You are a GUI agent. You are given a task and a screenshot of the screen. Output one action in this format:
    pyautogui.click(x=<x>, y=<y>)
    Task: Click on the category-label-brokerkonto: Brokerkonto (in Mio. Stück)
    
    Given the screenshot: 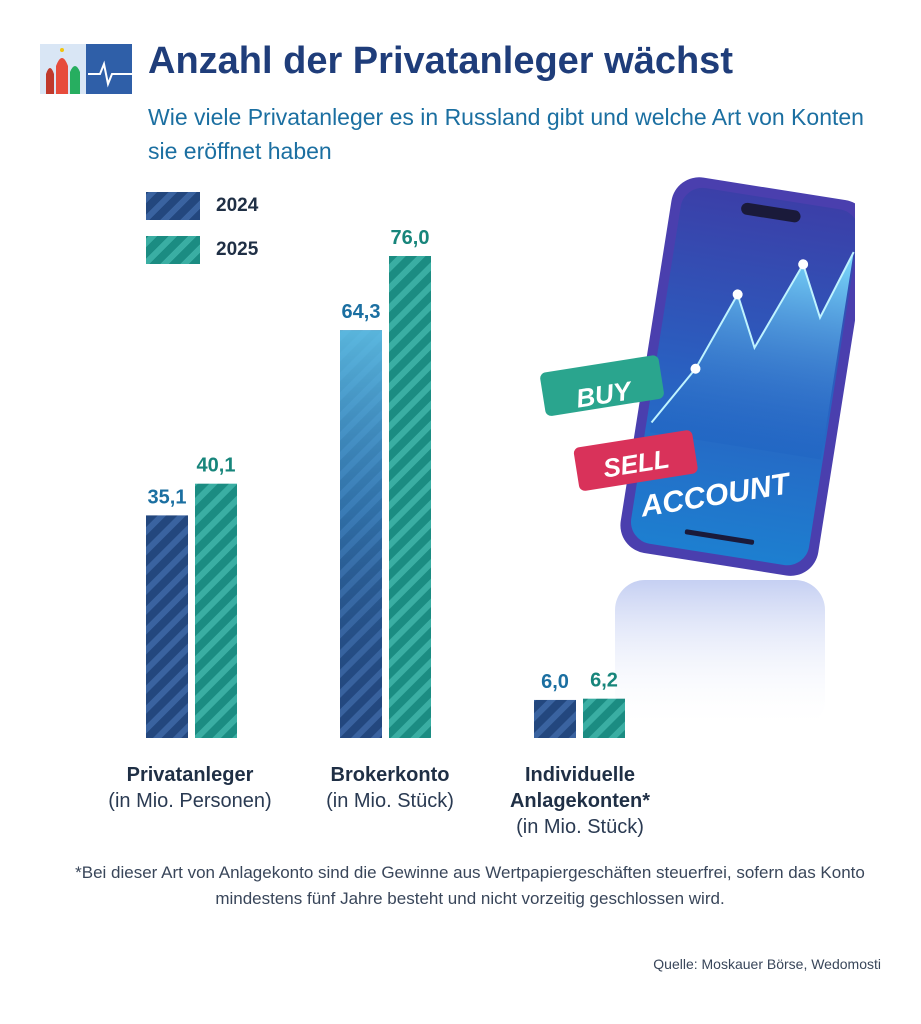 What is the action you would take?
    pyautogui.click(x=390, y=788)
    